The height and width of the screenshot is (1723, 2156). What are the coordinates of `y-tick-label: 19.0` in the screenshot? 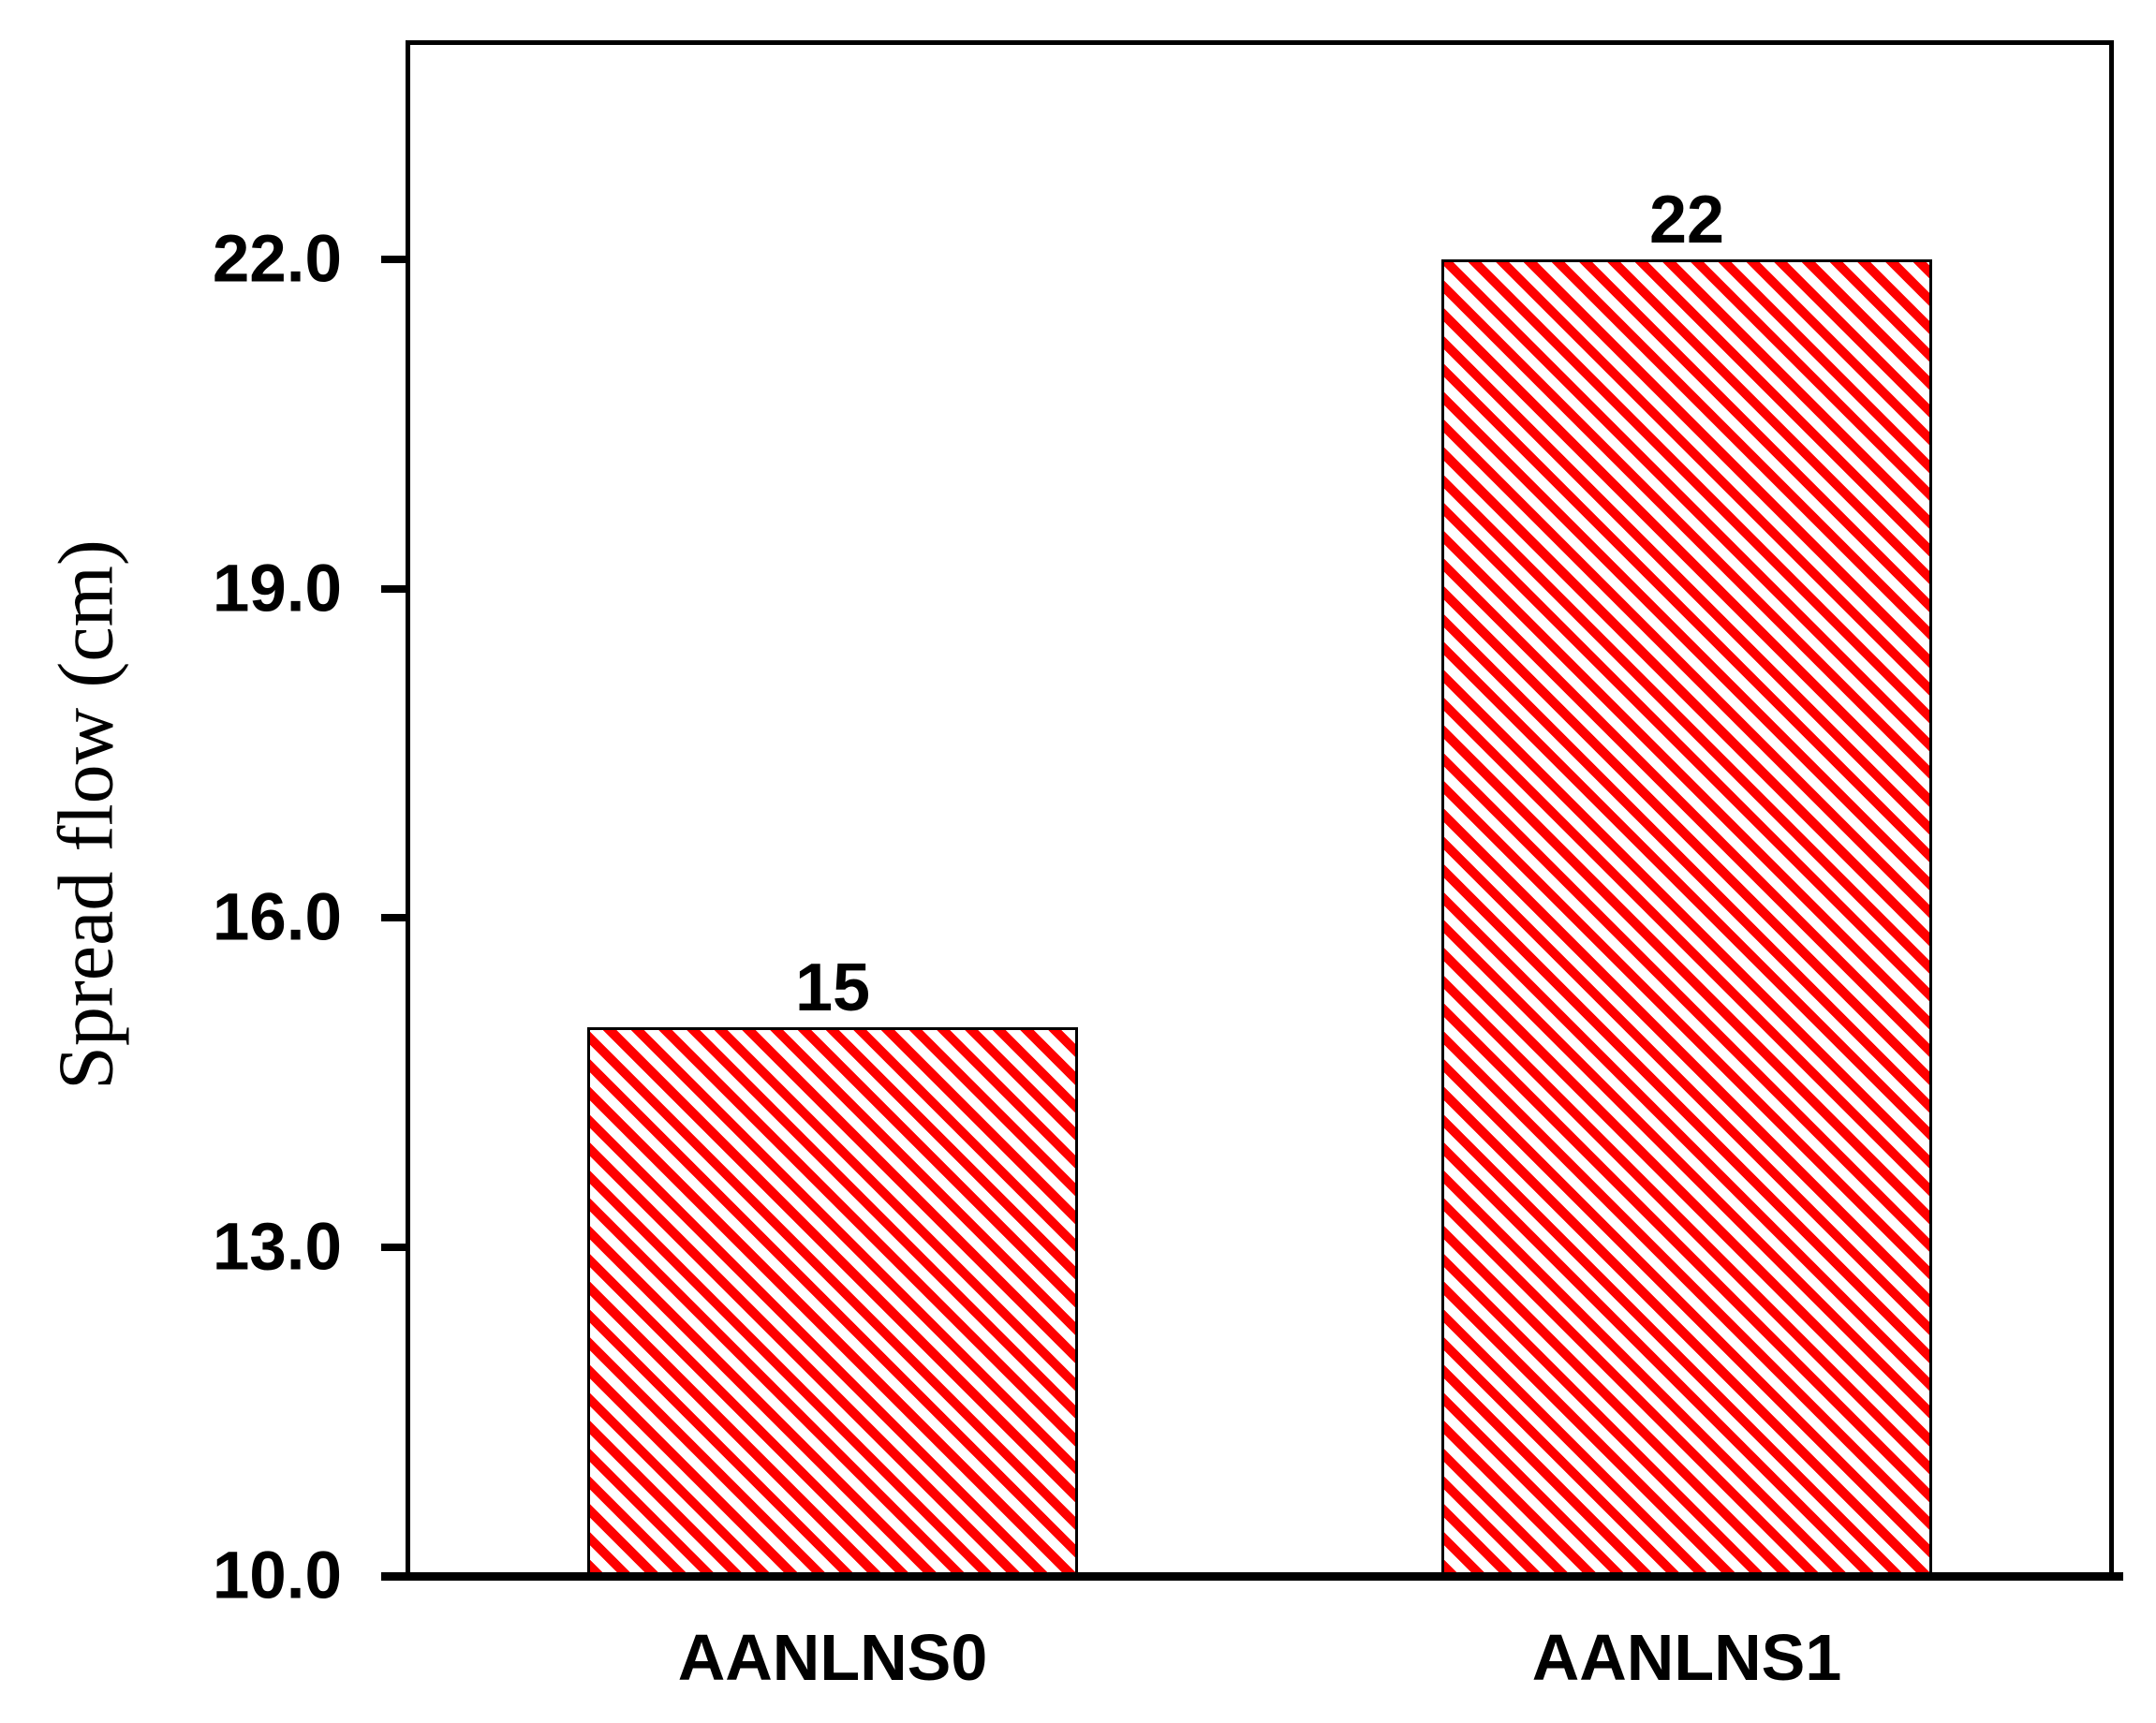 It's located at (277, 589).